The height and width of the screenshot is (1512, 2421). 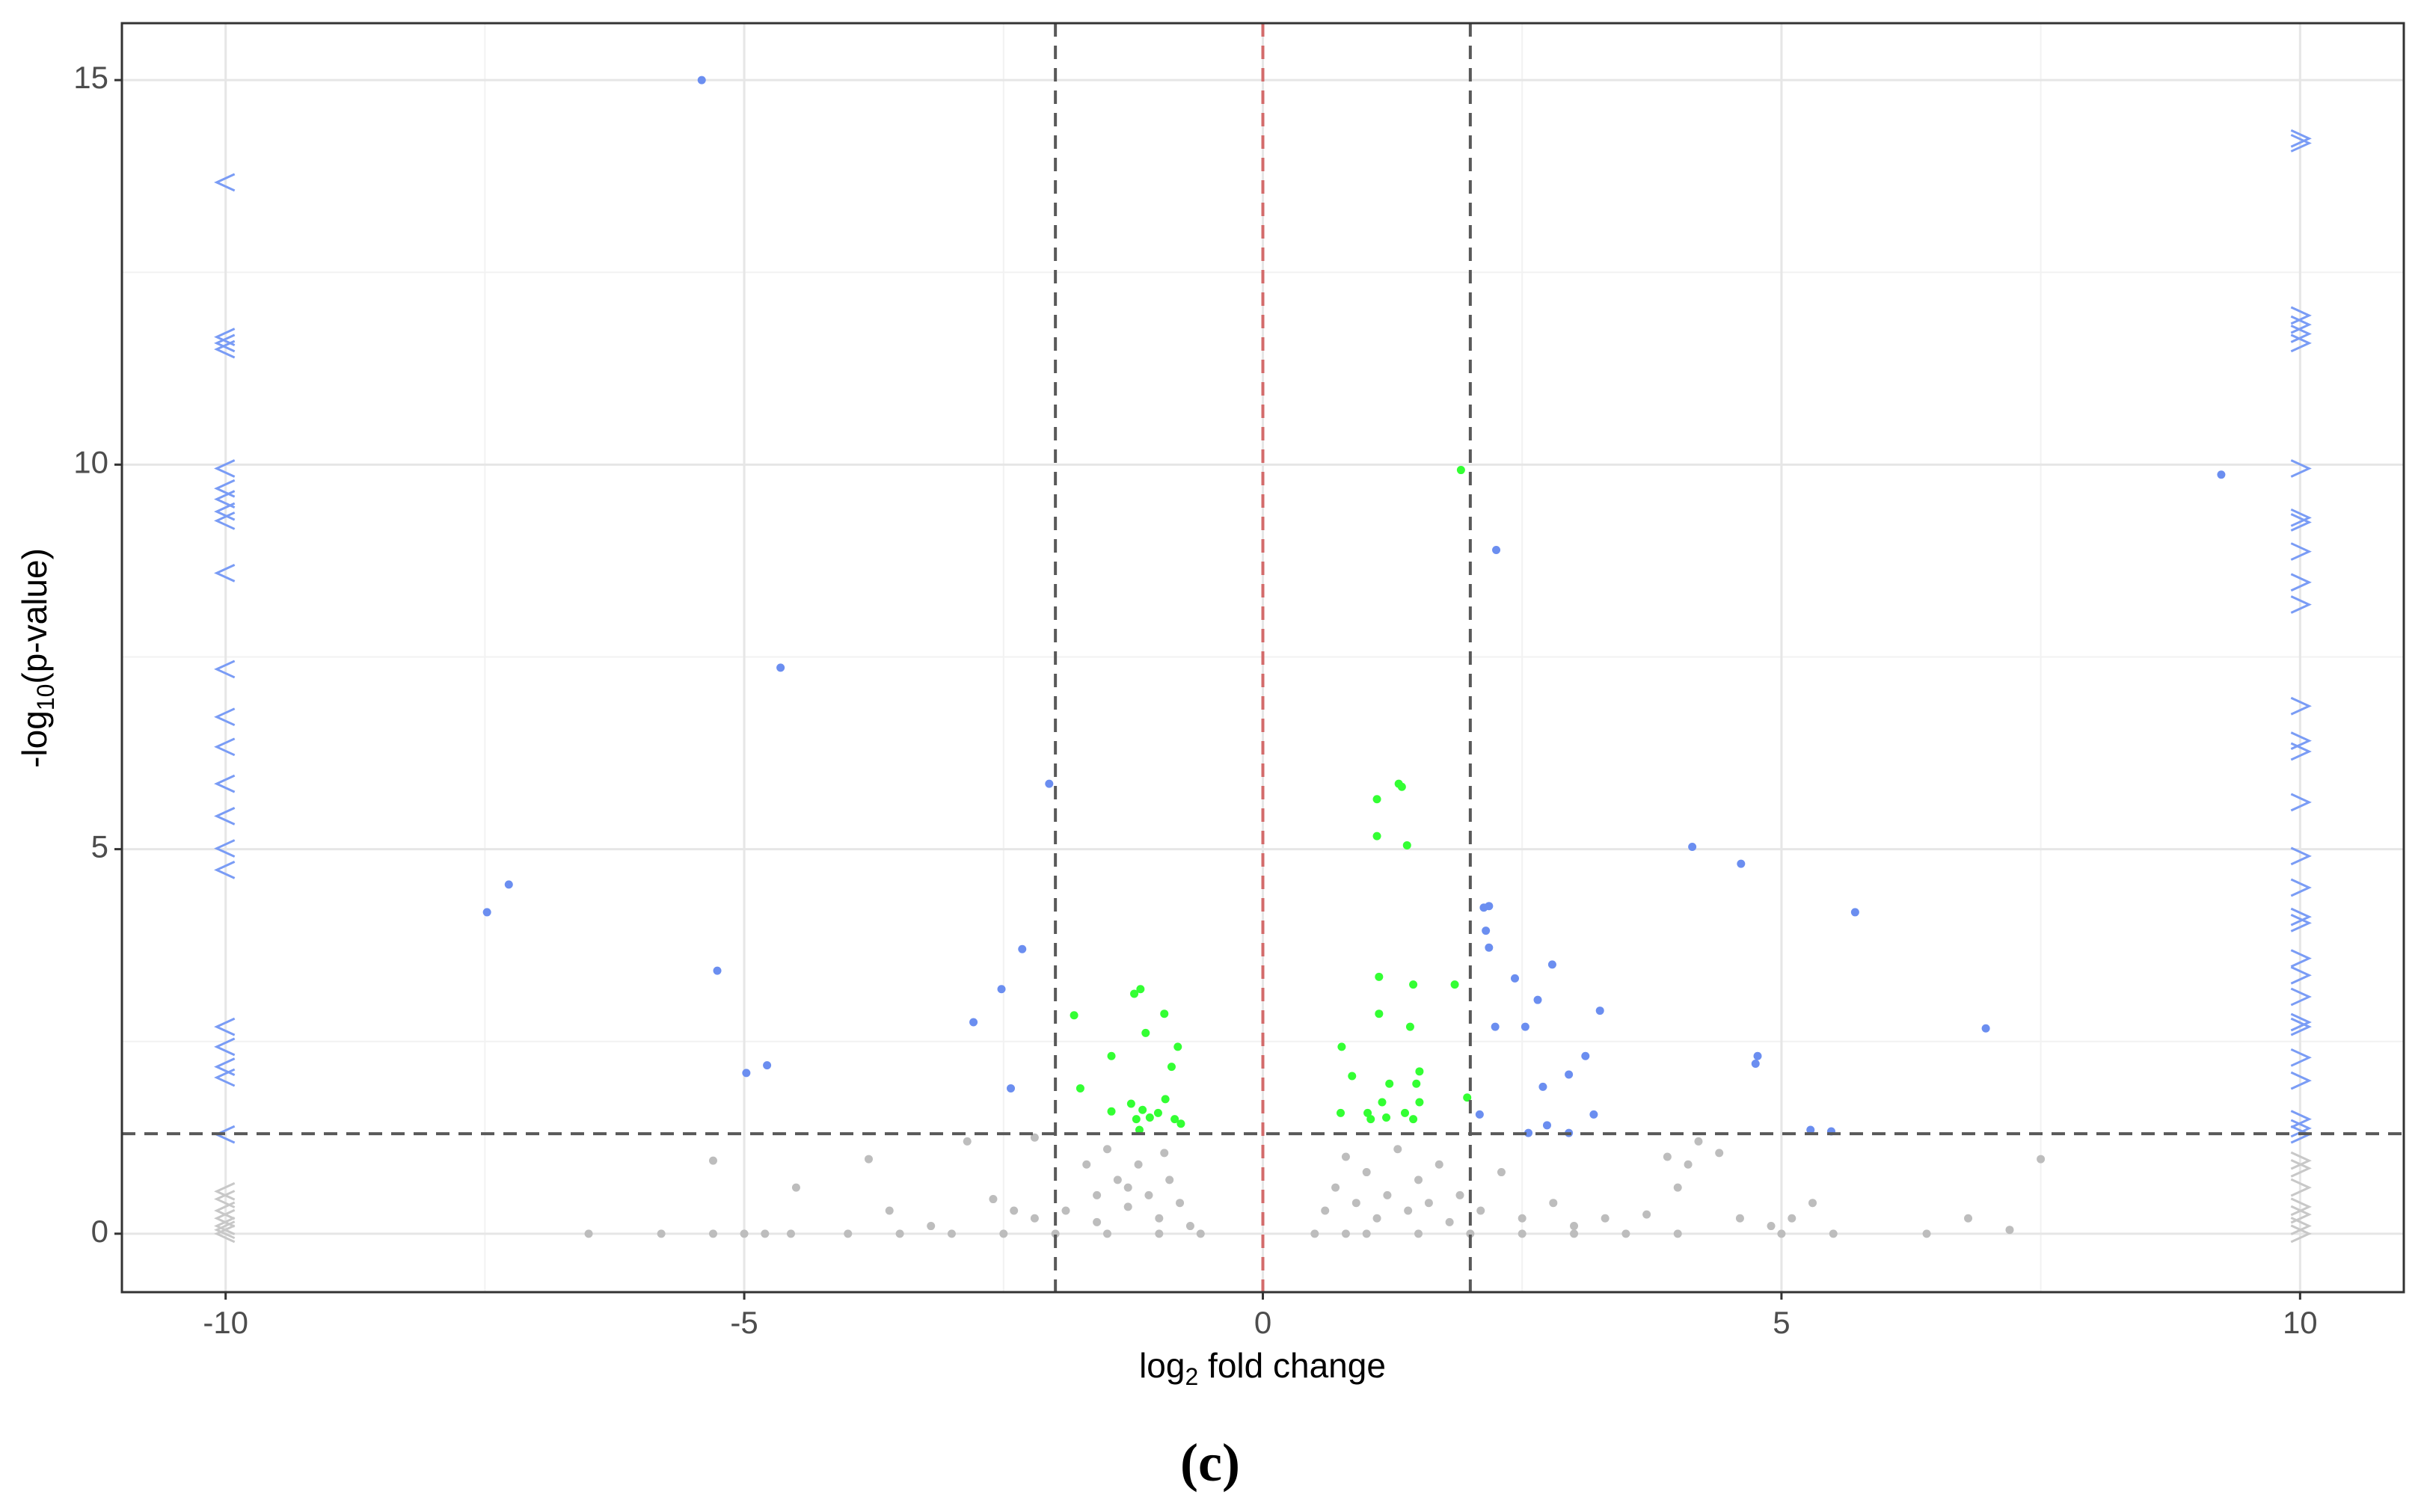 What do you see at coordinates (45, 697) in the screenshot?
I see `y-label-sub: 10` at bounding box center [45, 697].